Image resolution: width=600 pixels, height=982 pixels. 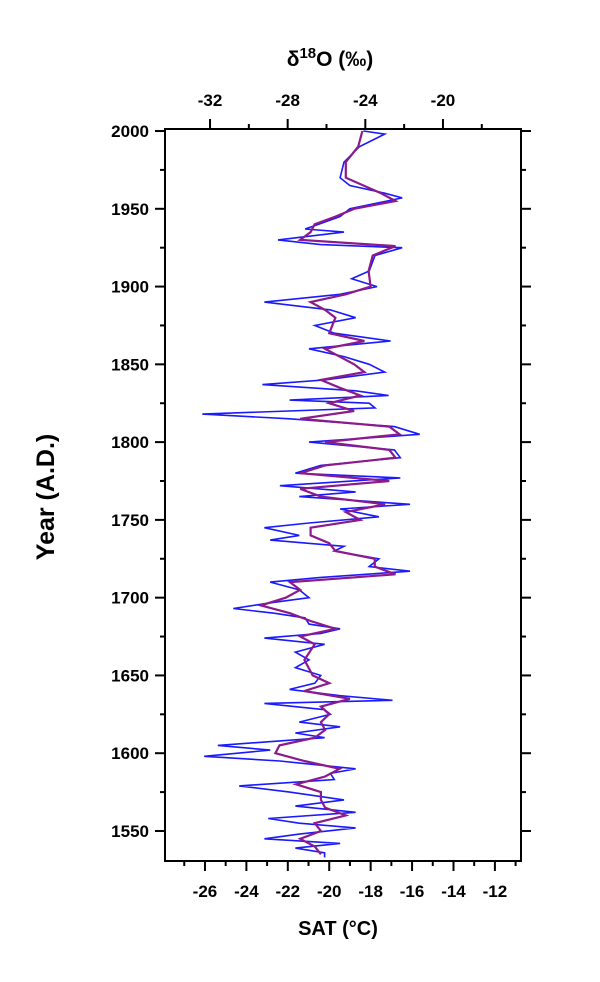 What do you see at coordinates (130, 753) in the screenshot?
I see `y-tick-label: 1600` at bounding box center [130, 753].